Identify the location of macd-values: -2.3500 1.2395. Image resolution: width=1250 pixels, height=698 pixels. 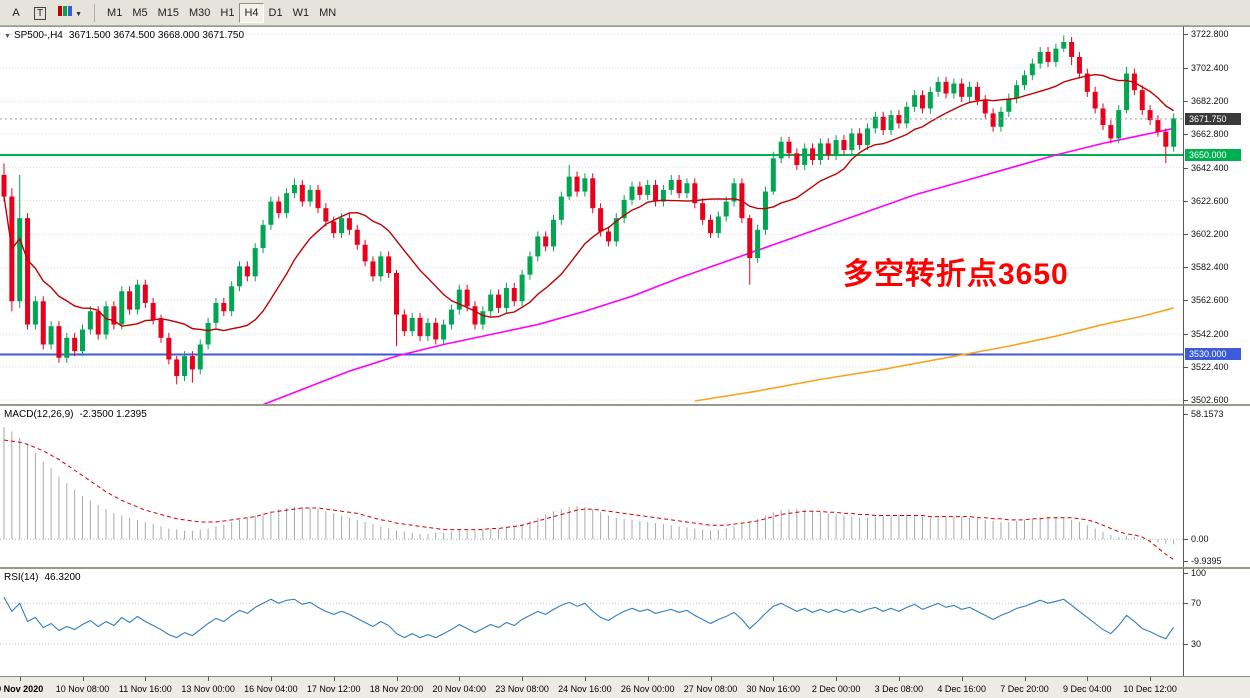
(113, 414).